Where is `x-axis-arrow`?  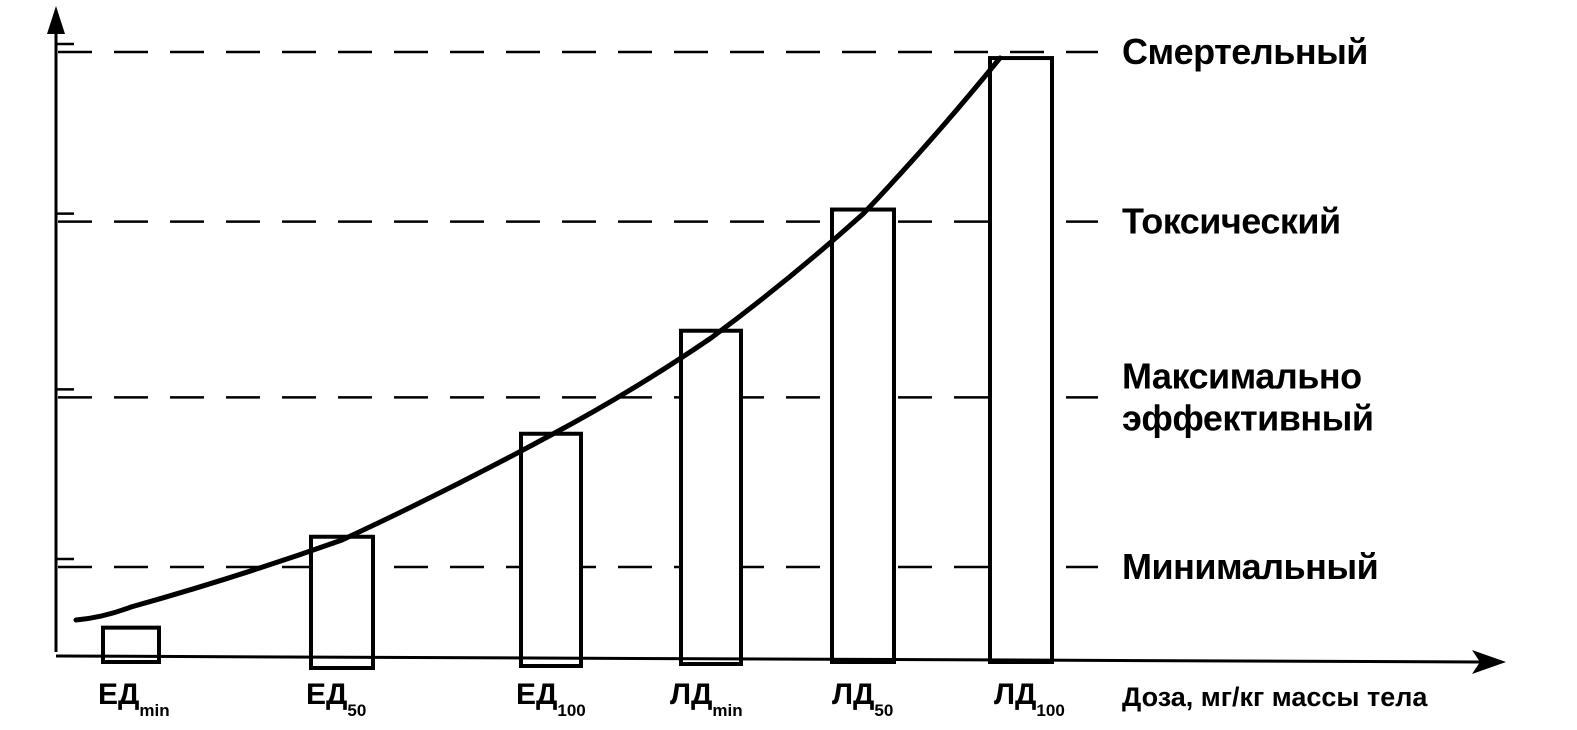 x-axis-arrow is located at coordinates (1489, 662).